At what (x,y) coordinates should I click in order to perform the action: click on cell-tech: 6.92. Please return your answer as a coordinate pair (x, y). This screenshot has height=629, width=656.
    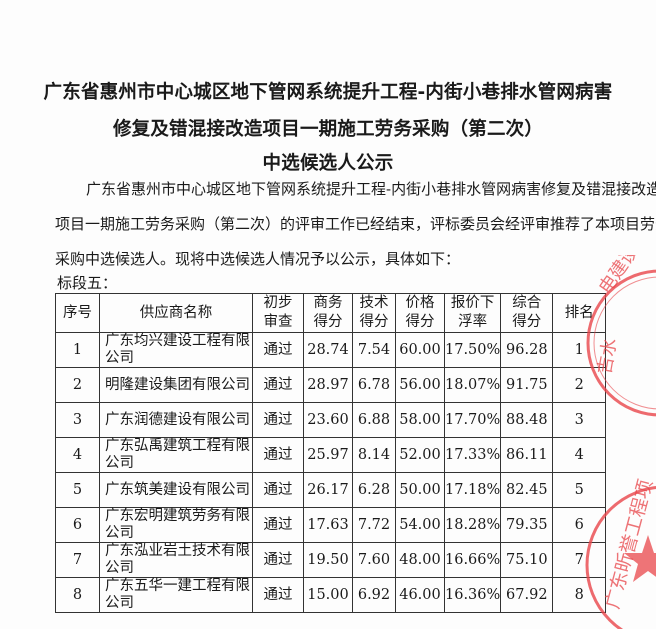
    Looking at the image, I should click on (374, 595).